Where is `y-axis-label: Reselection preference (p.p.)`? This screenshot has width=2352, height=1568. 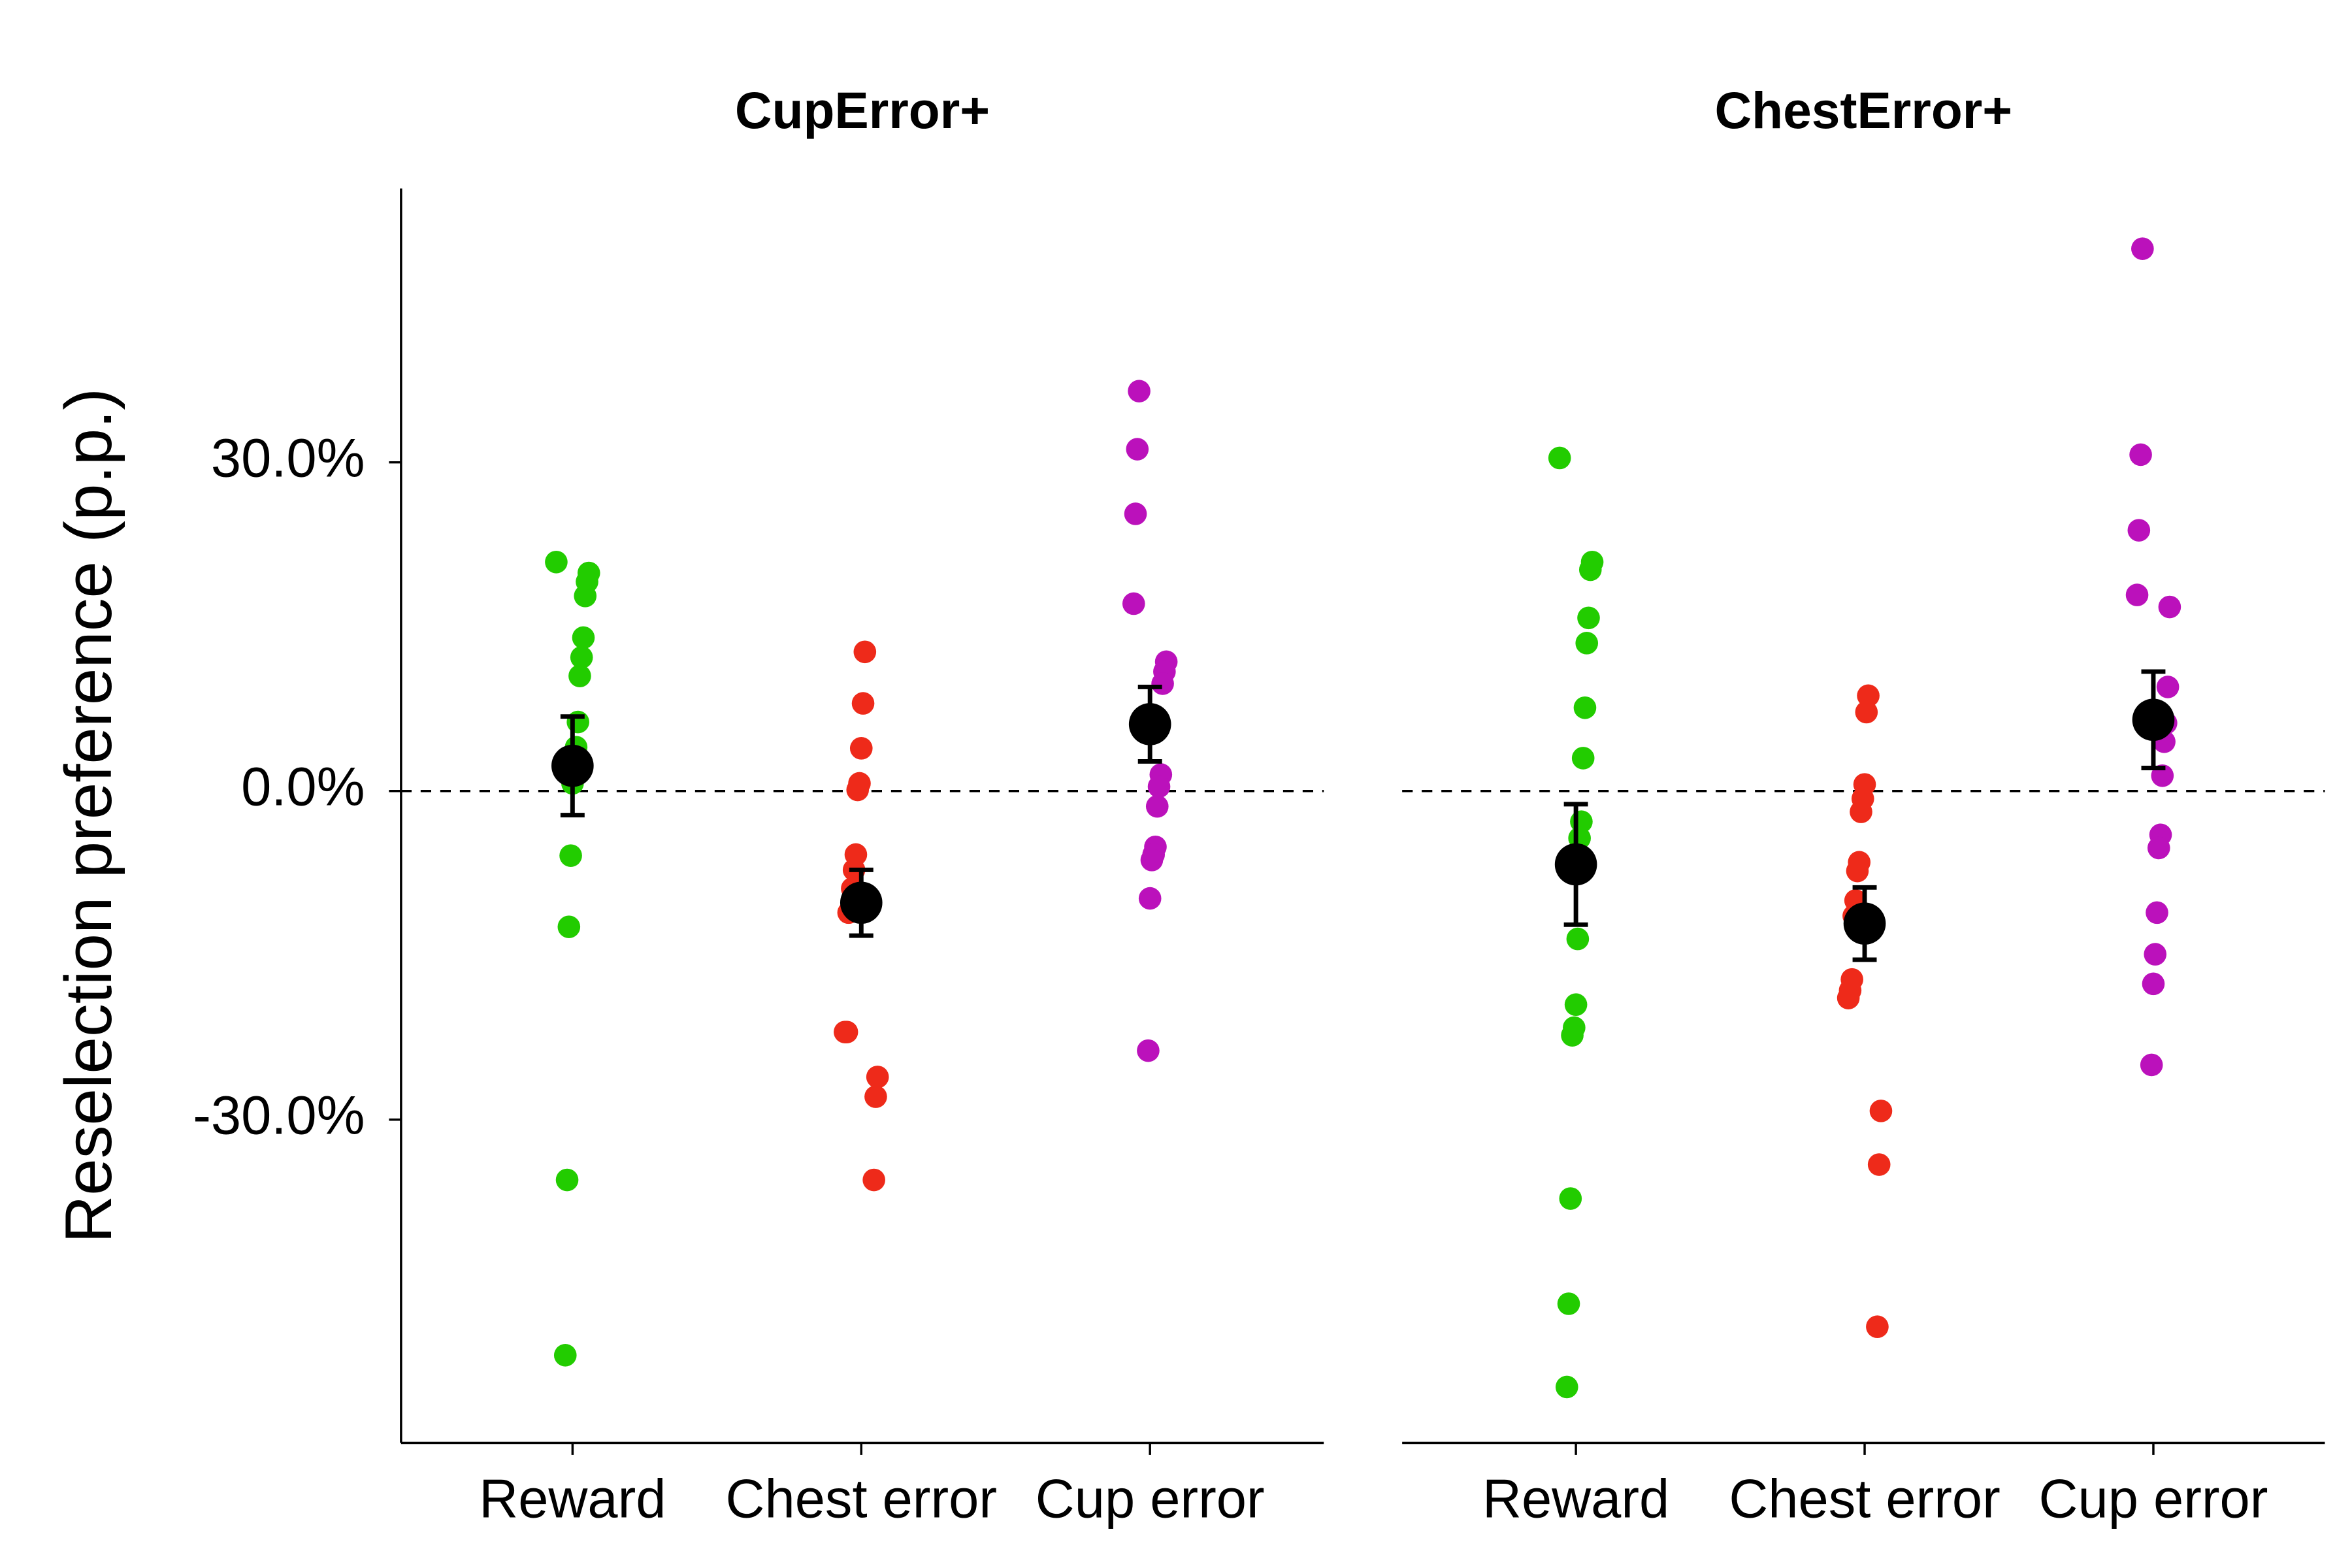
y-axis-label: Reselection preference (p.p.) is located at coordinates (88, 815).